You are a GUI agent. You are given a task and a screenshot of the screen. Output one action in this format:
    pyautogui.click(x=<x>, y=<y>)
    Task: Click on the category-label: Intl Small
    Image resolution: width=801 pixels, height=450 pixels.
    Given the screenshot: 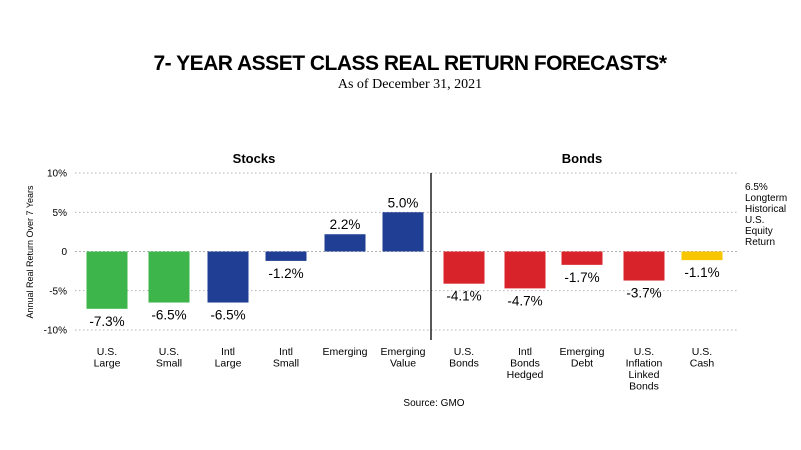 What is the action you would take?
    pyautogui.click(x=286, y=358)
    